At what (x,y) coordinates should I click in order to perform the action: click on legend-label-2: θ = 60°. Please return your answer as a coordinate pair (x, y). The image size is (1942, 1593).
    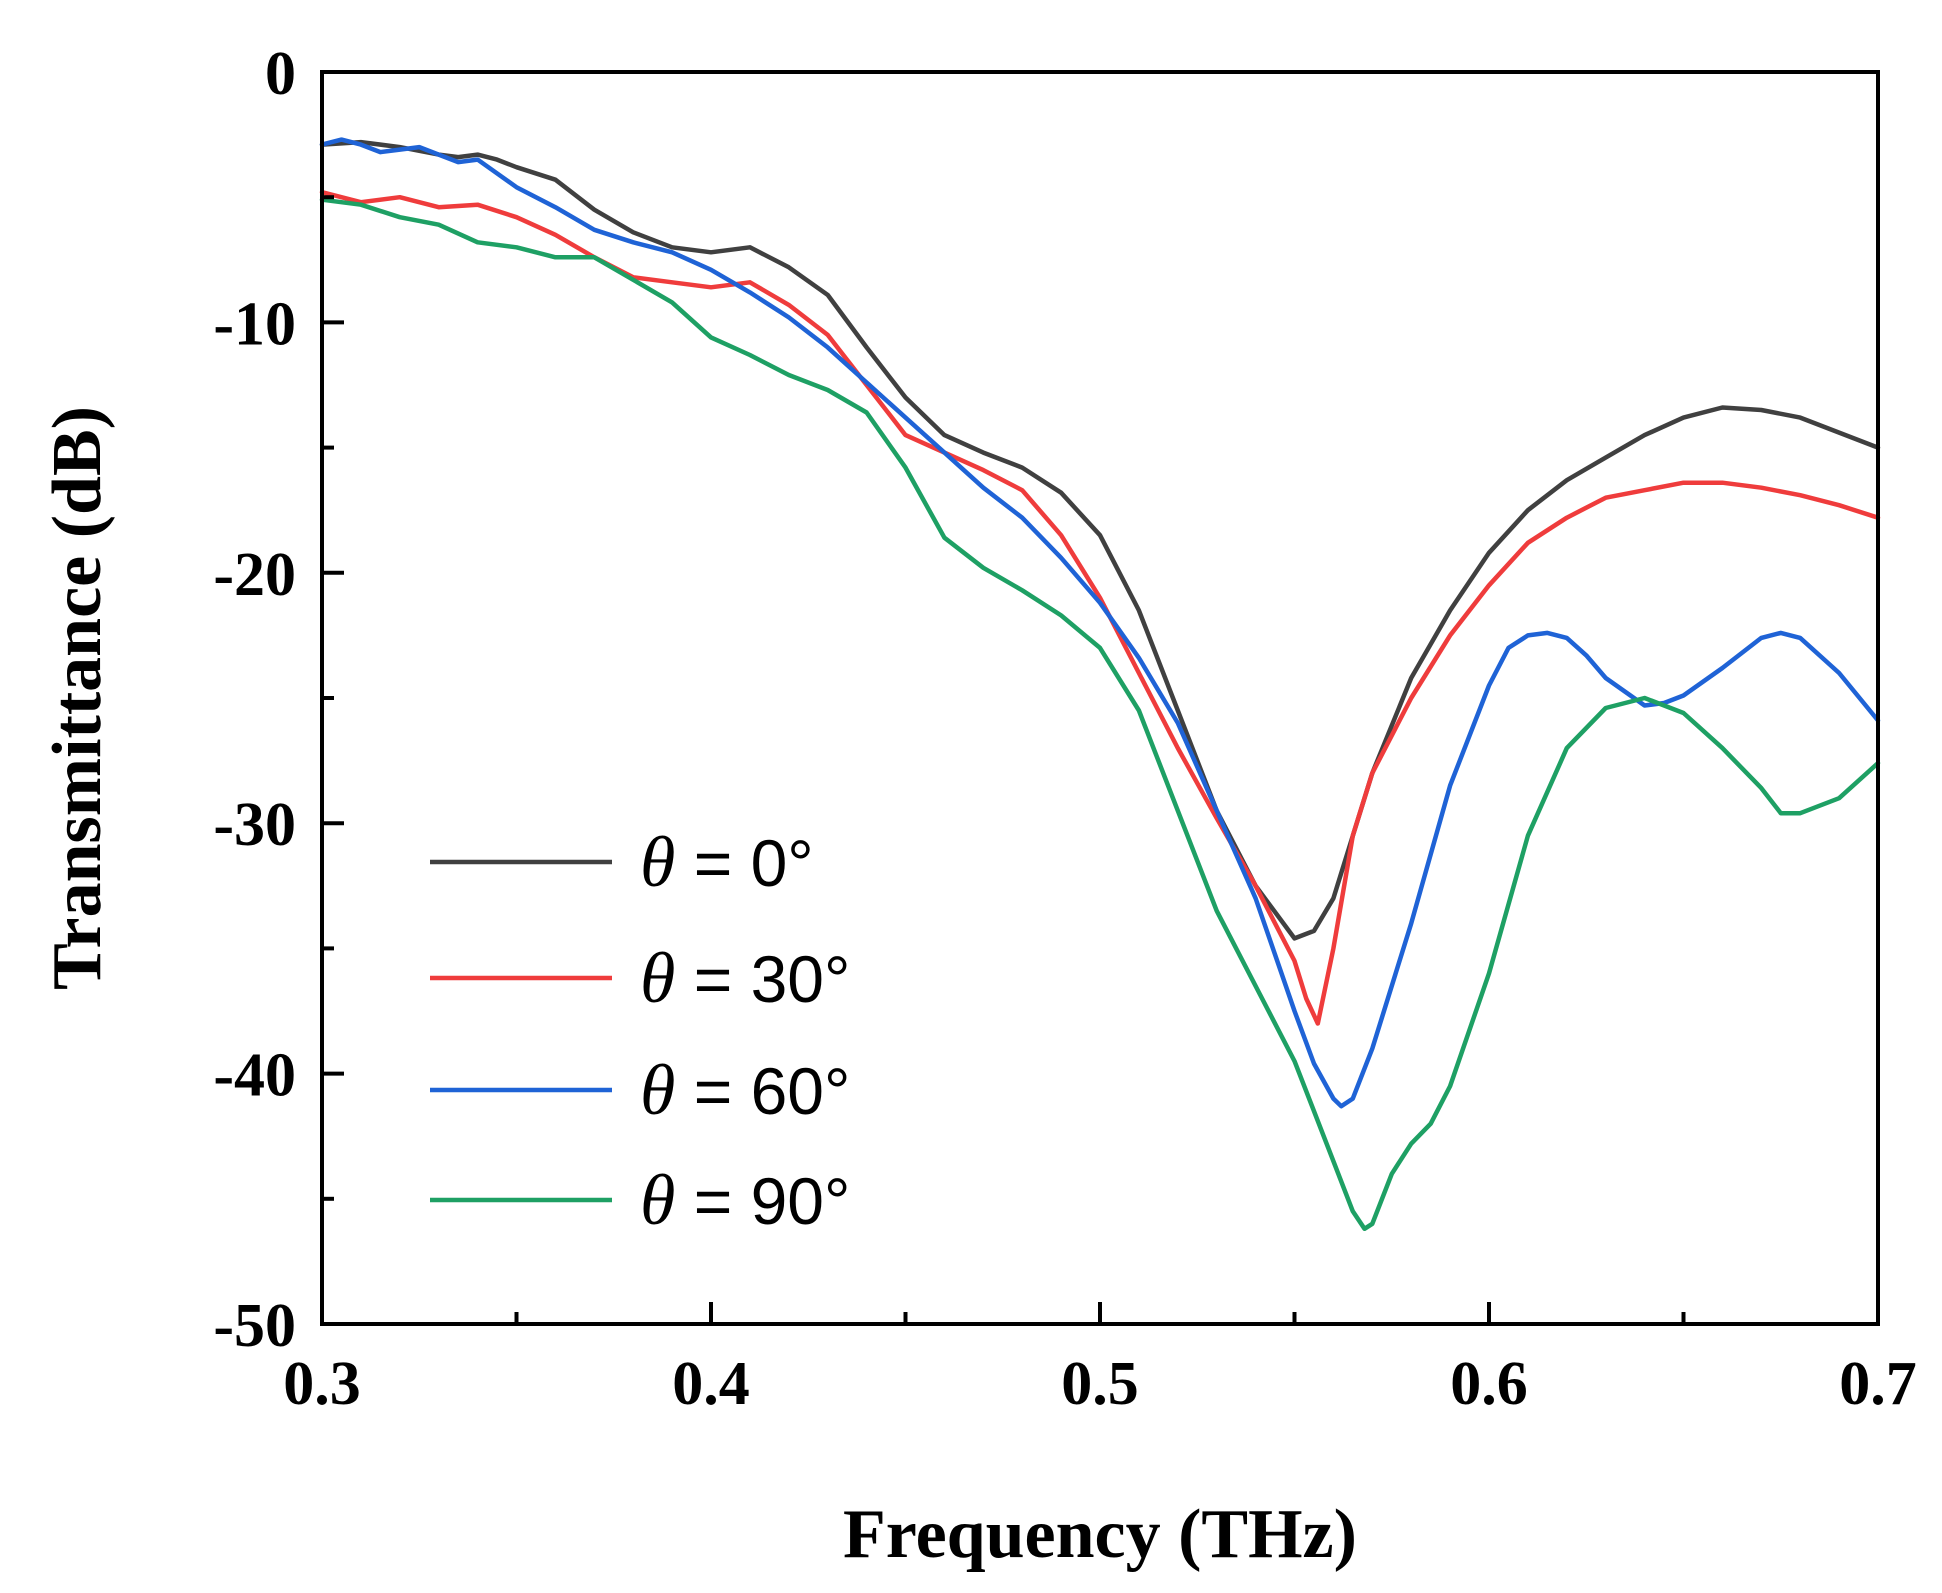
    Looking at the image, I should click on (745, 1090).